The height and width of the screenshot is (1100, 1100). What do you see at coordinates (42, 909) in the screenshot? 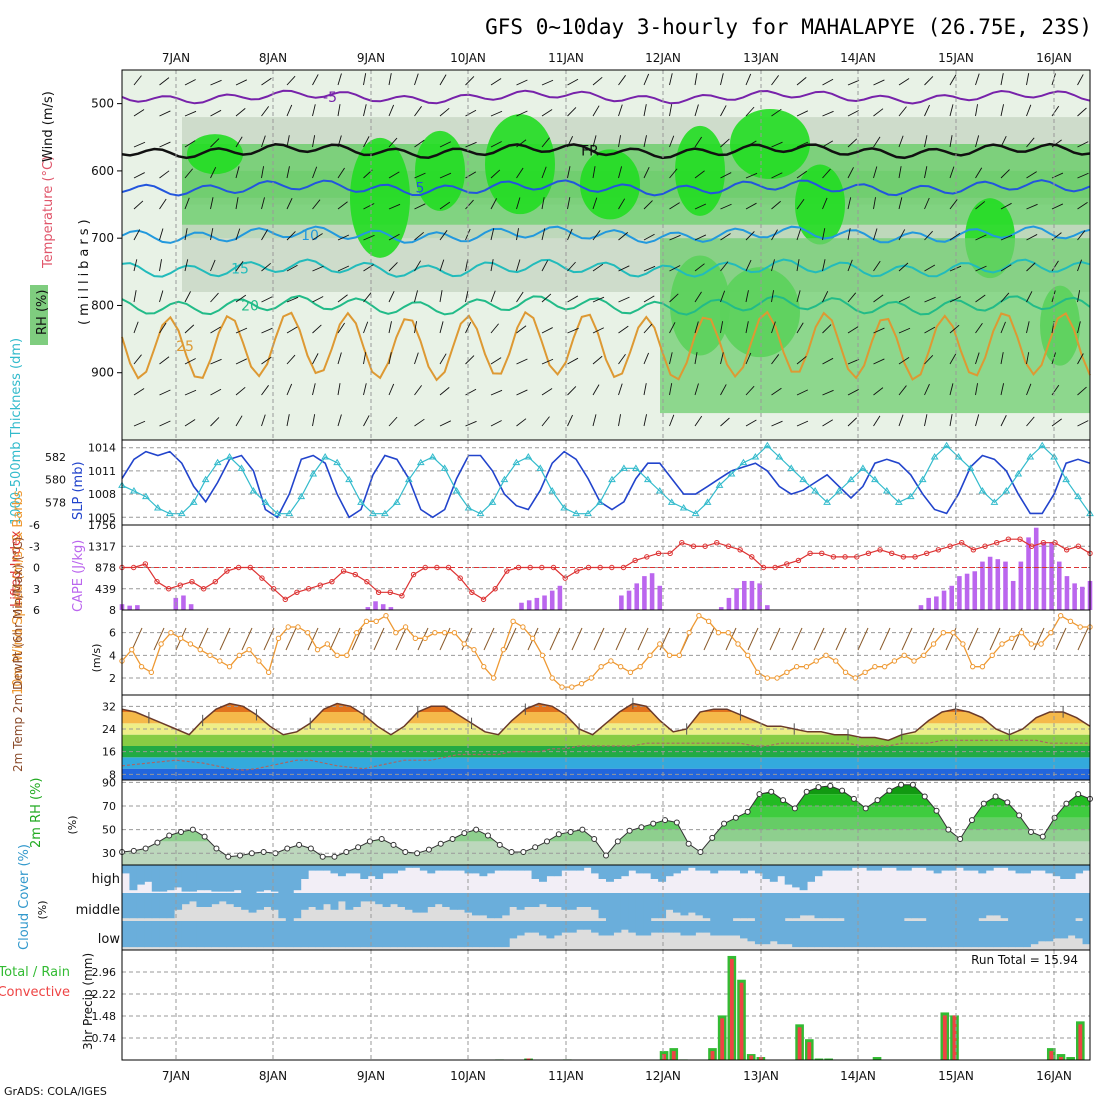
I see `cloud-unit-label: (%)` at bounding box center [42, 909].